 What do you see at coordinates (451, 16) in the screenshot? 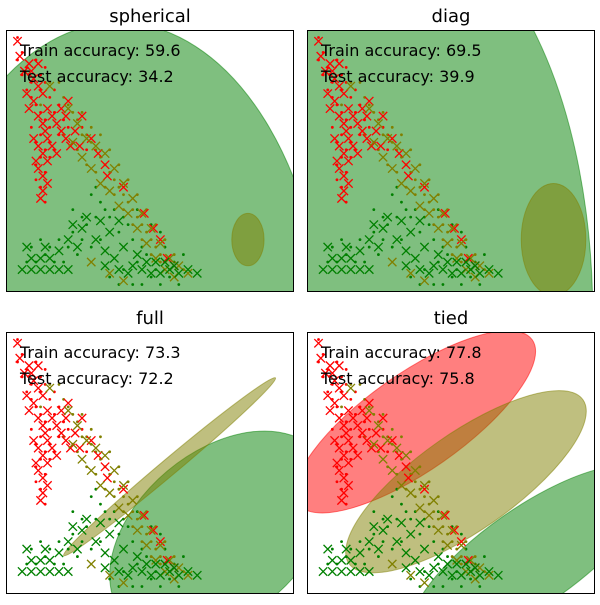
I see `panel-title: diag` at bounding box center [451, 16].